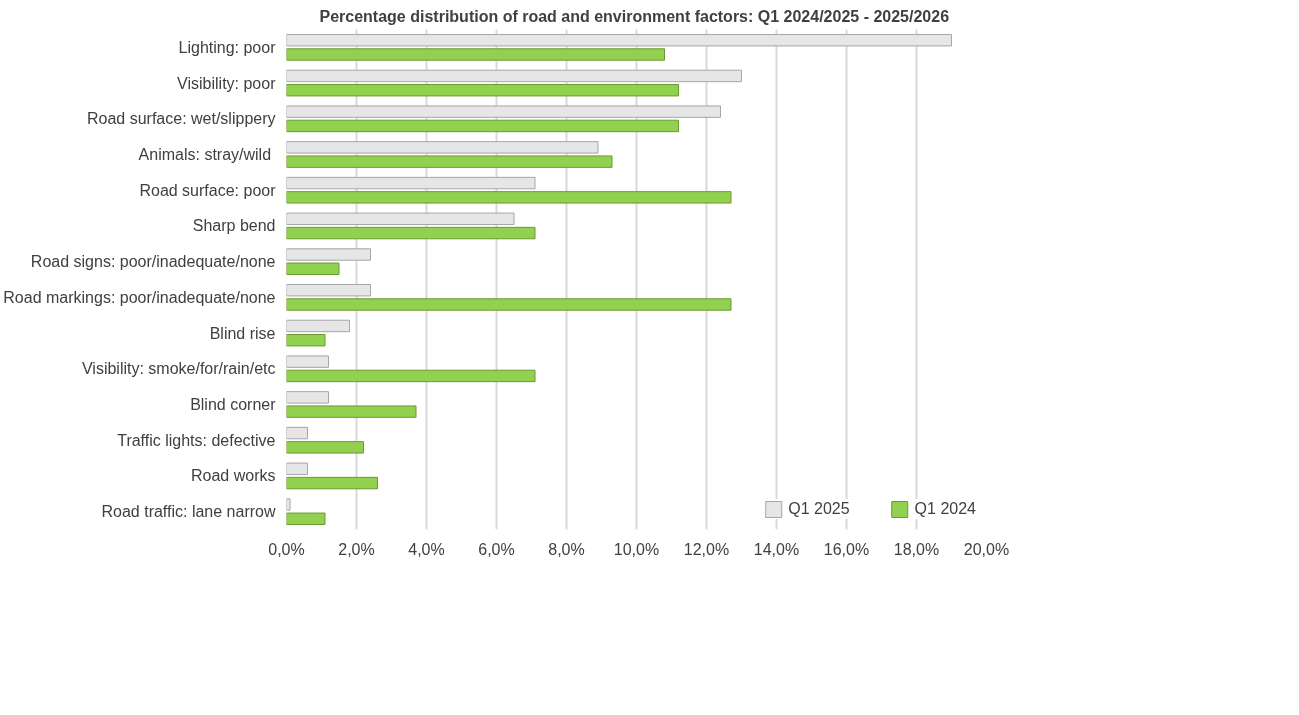  I want to click on x-tick-label: 20,0%, so click(986, 549).